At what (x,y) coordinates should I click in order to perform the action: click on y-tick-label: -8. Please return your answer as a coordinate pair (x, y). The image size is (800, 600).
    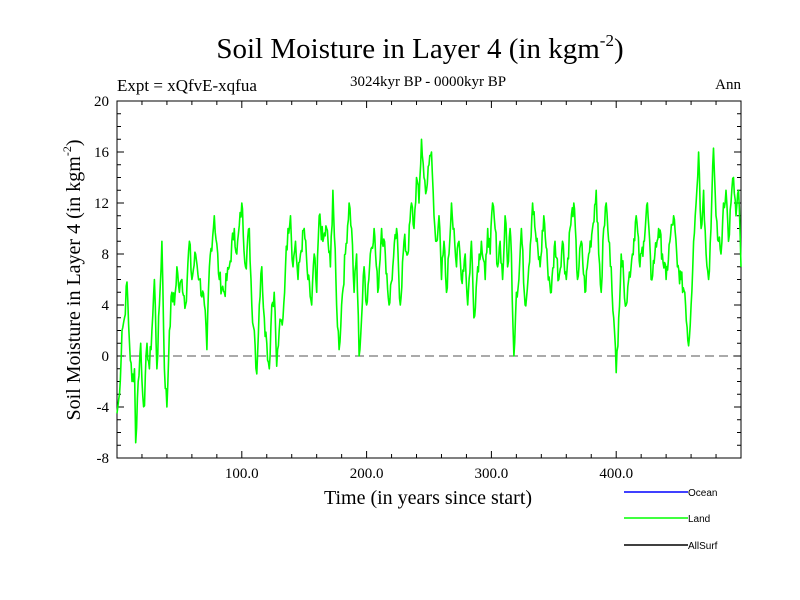
    Looking at the image, I should click on (103, 459).